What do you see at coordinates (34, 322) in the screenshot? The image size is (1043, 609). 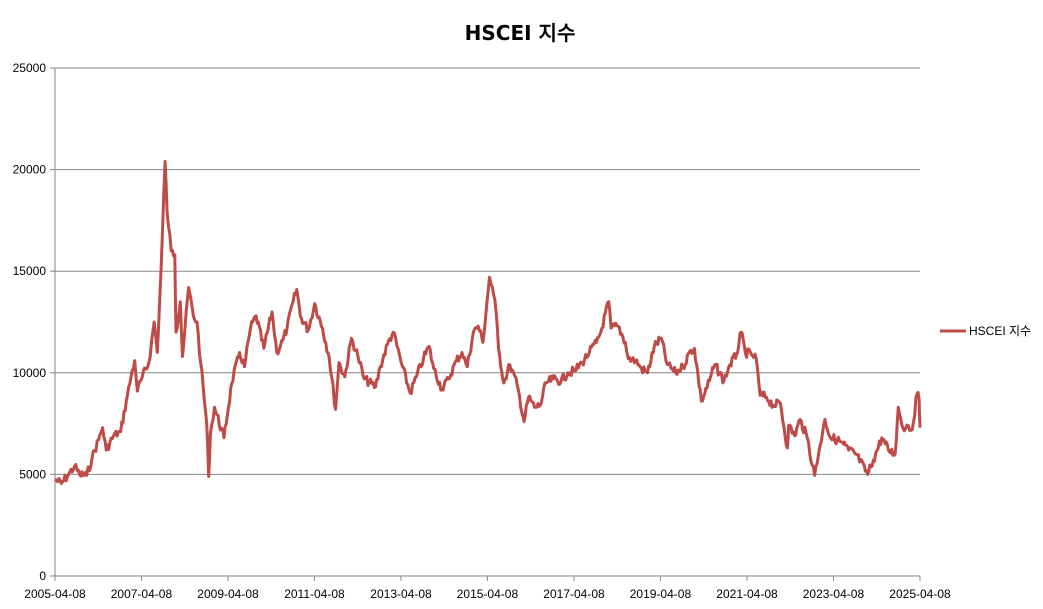 I see `y-axis-ticks: 0 5000 10000 15000 20000 25000` at bounding box center [34, 322].